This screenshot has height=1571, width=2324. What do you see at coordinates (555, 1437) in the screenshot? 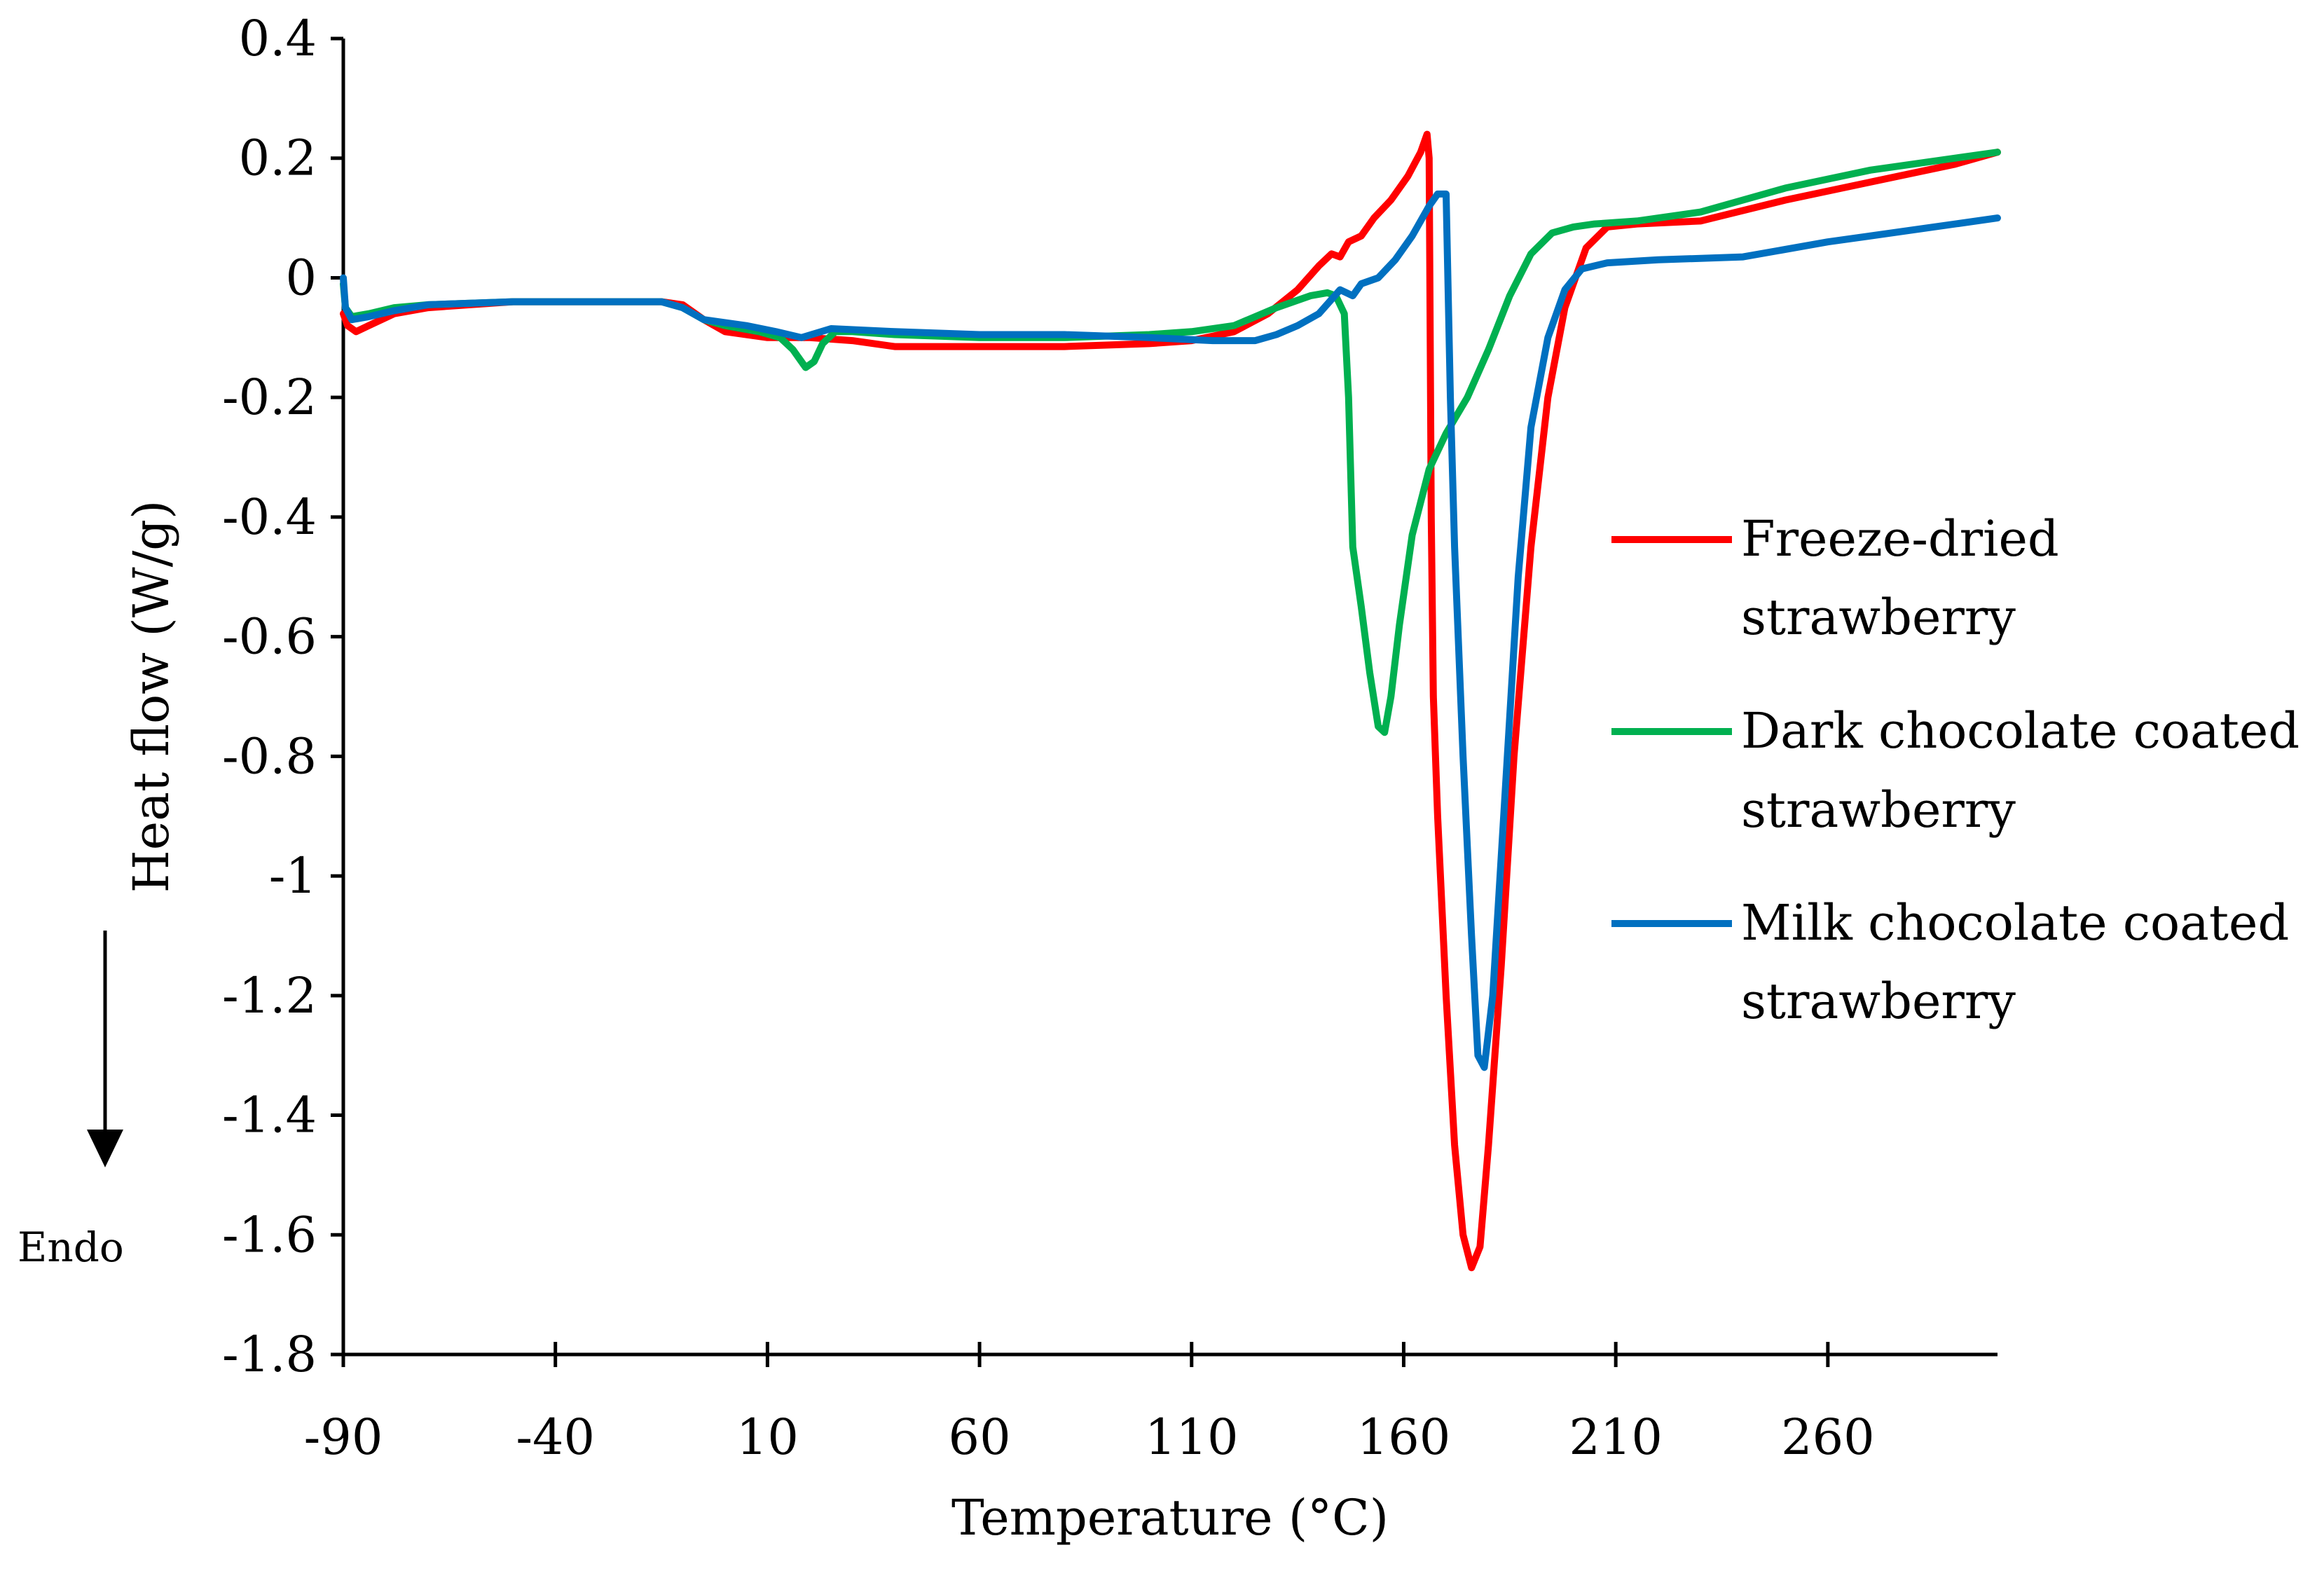
I see `x-tick-label: -40` at bounding box center [555, 1437].